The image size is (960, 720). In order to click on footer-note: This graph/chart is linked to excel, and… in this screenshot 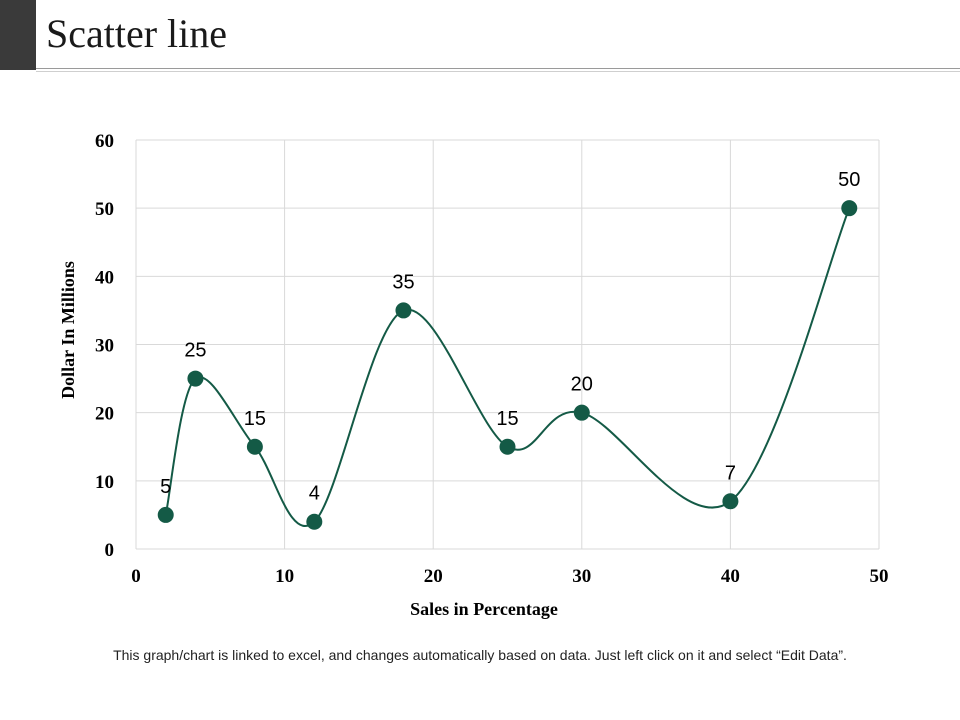, I will do `click(480, 655)`.